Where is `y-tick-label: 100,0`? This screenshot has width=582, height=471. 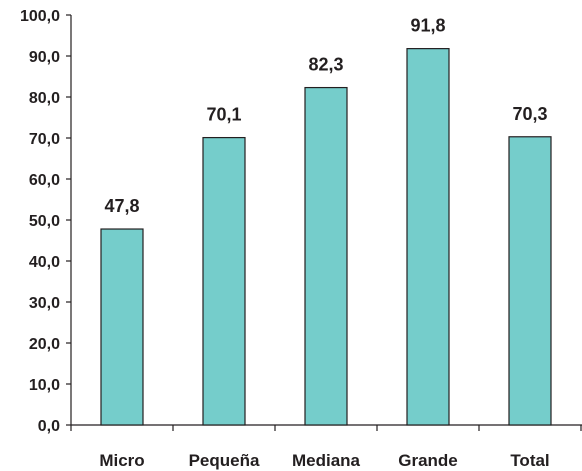
y-tick-label: 100,0 is located at coordinates (40, 16).